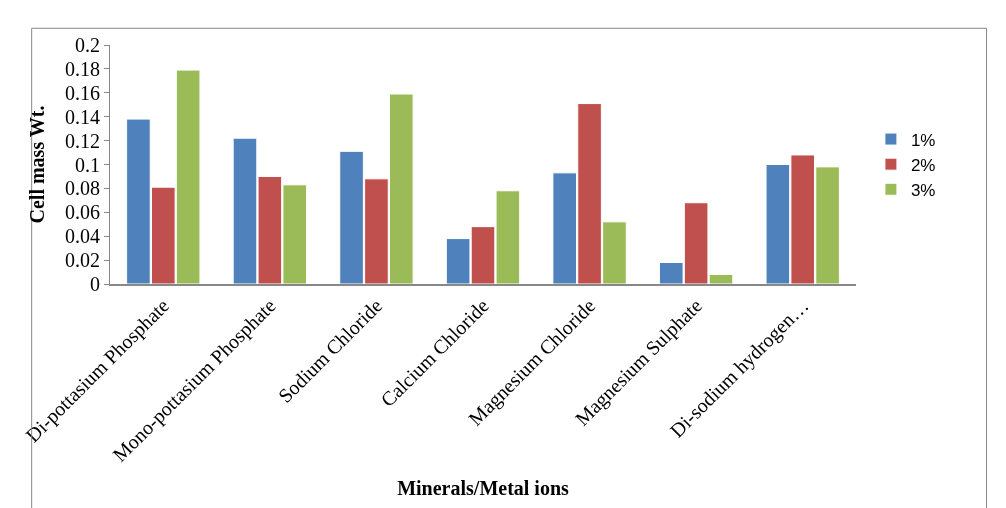 The height and width of the screenshot is (508, 1006). Describe the element at coordinates (82, 188) in the screenshot. I see `y-tick-label: 0.08` at that location.